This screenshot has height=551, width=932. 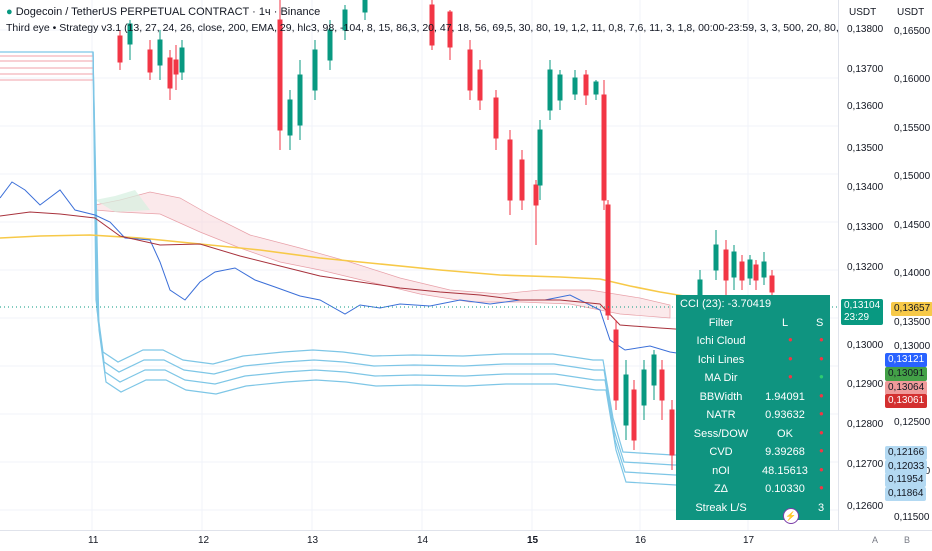 I want to click on panel-row-value: 48.15613, so click(x=785, y=470).